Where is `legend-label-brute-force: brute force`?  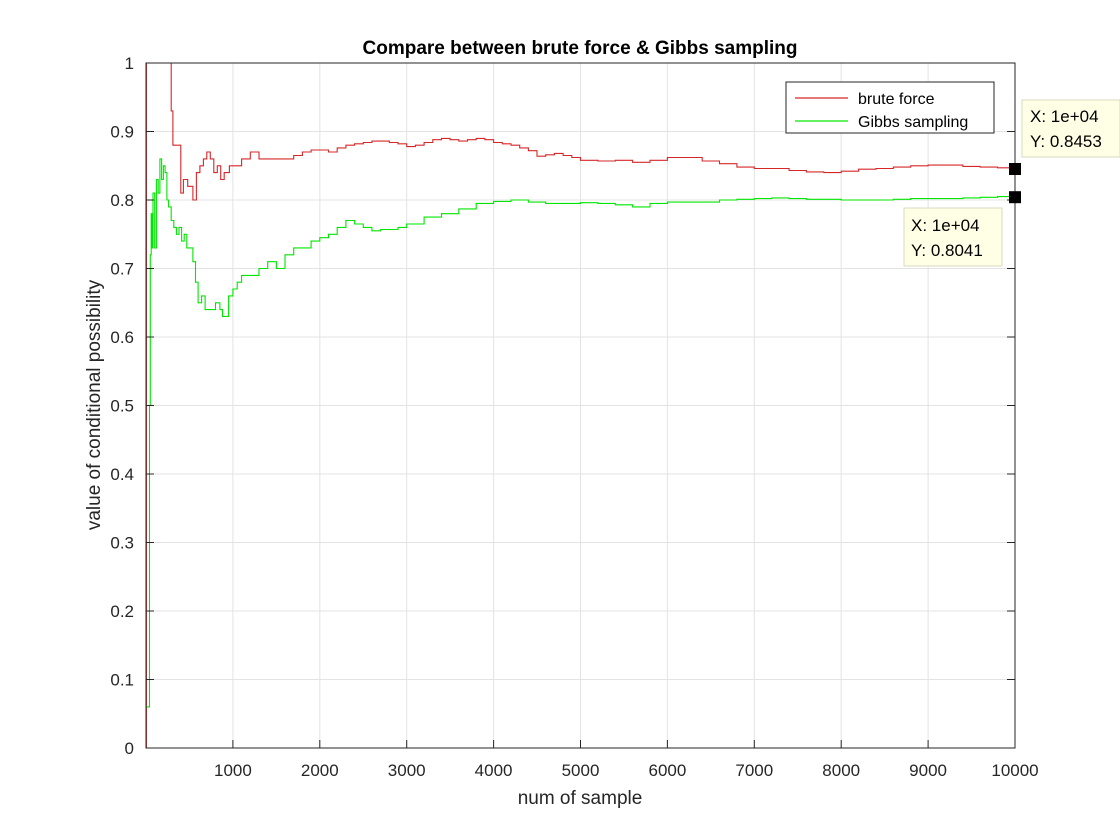 legend-label-brute-force: brute force is located at coordinates (896, 99).